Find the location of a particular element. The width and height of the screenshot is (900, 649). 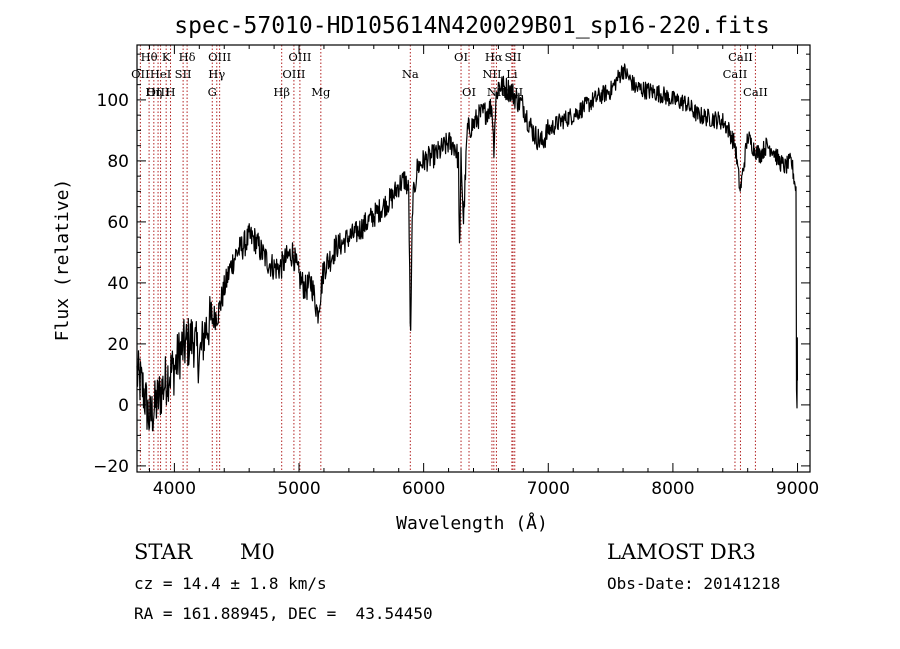

y-tick-label: 0 is located at coordinates (123, 406).